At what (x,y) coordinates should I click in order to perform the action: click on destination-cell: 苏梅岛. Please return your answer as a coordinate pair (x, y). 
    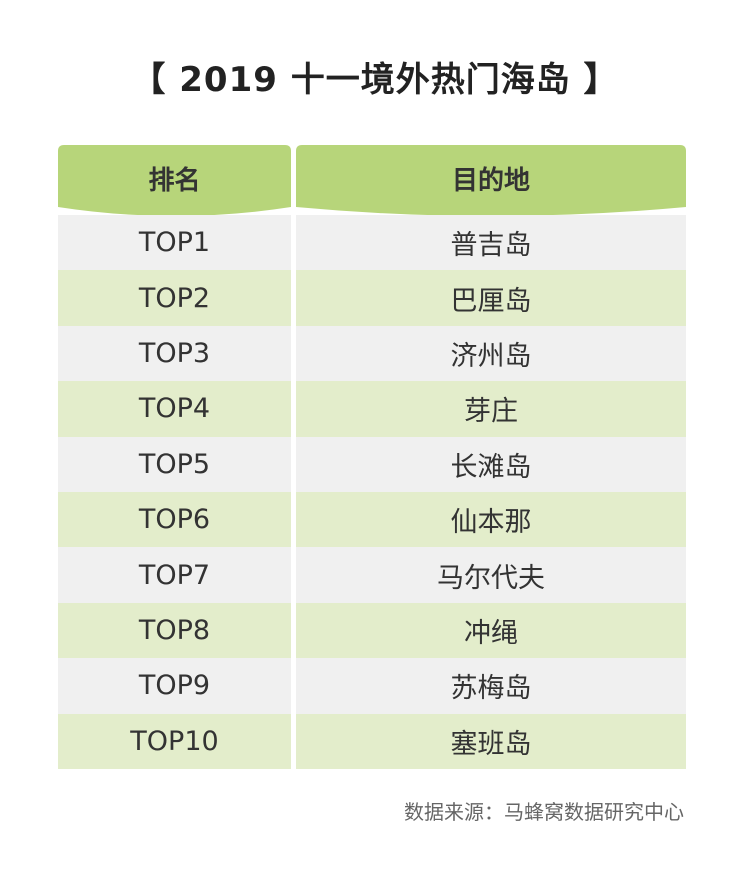
    Looking at the image, I should click on (491, 686).